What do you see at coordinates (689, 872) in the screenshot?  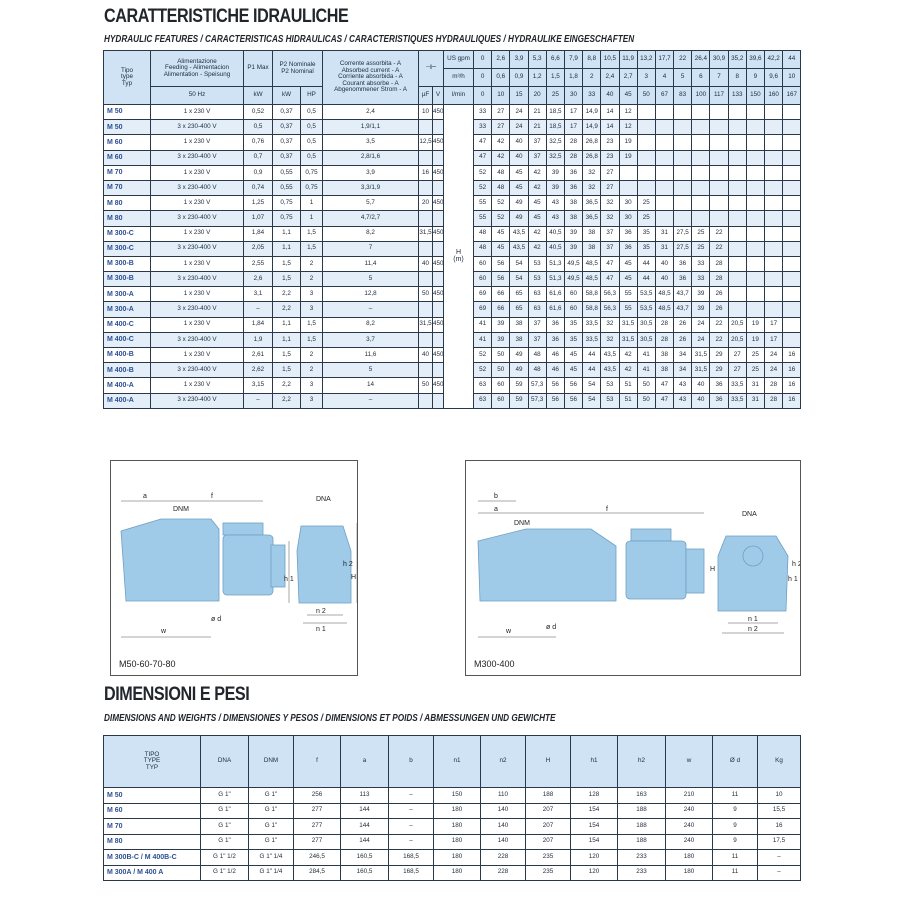 I see `dim-value: 180` at bounding box center [689, 872].